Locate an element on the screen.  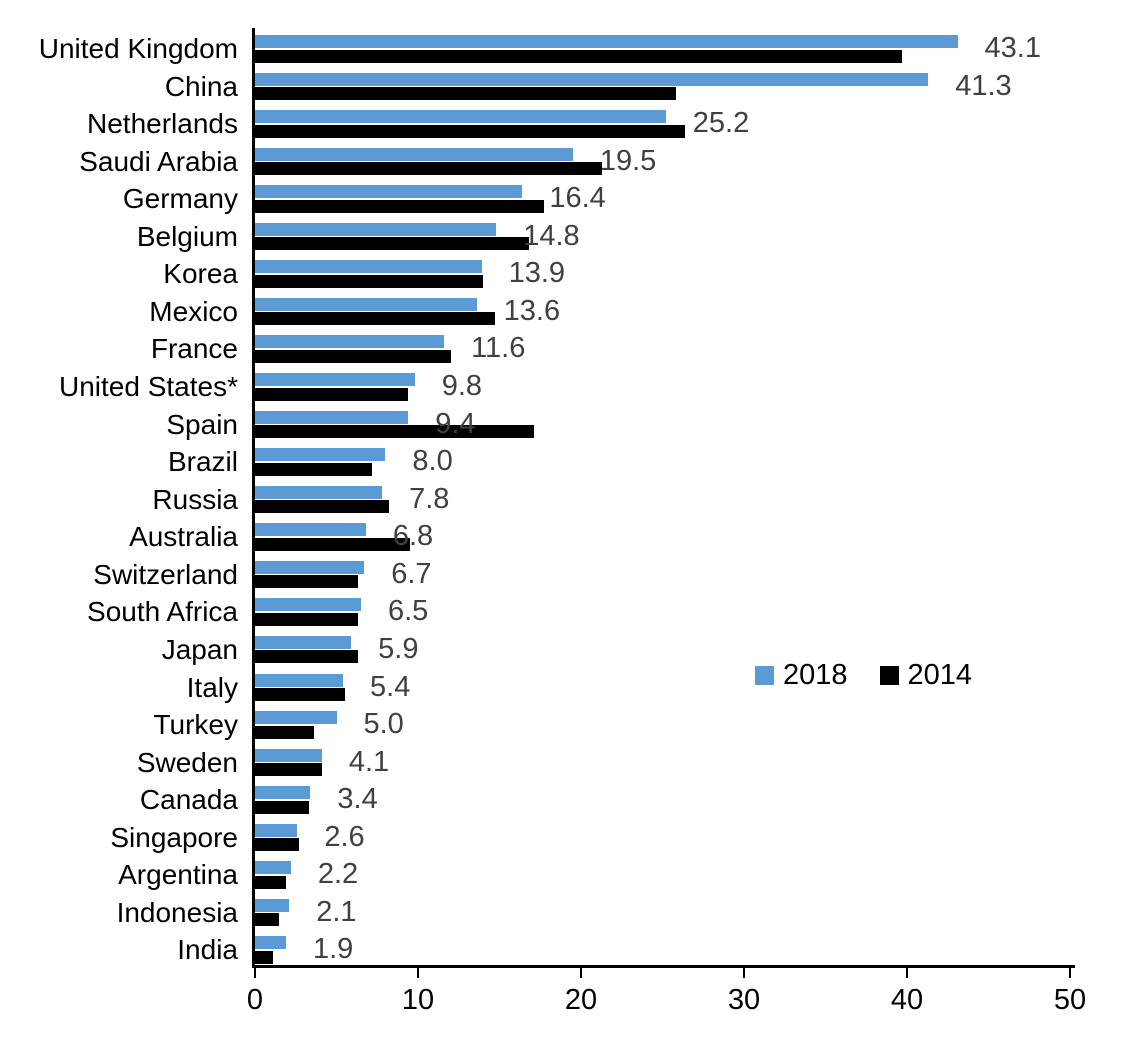
category-label: Spain is located at coordinates (202, 424).